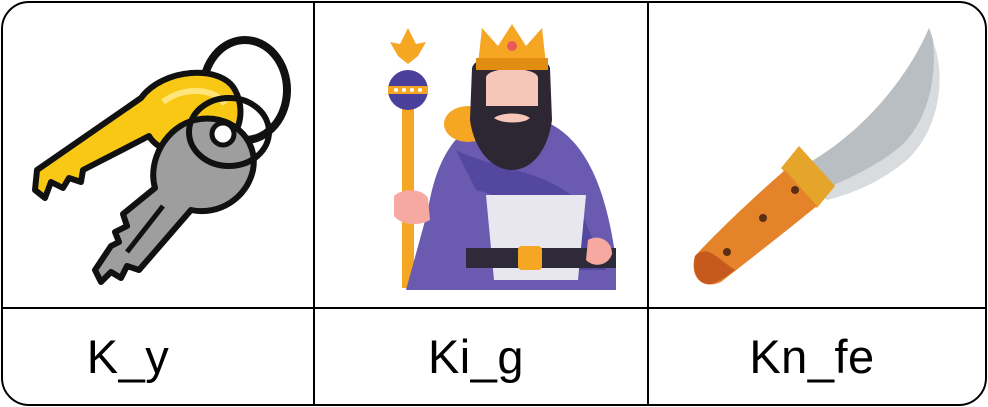 The image size is (988, 407). I want to click on word-label: Kn_fe, so click(812, 356).